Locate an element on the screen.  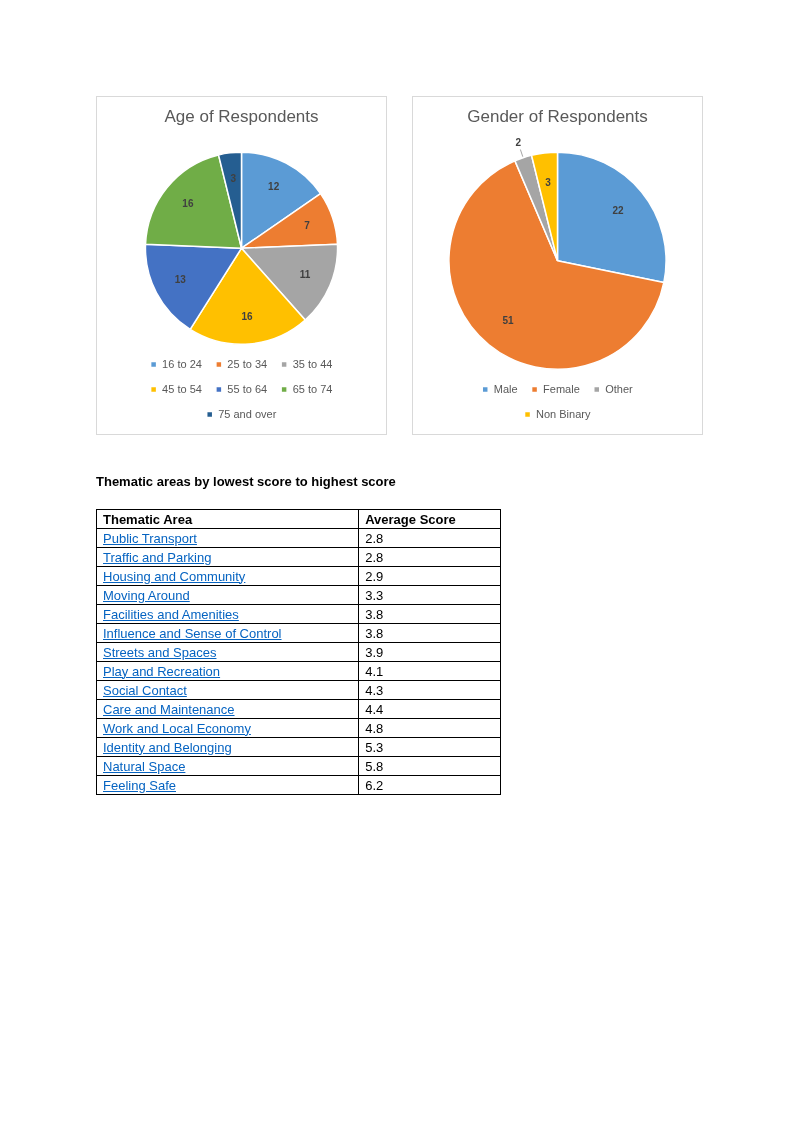
data-label: 51 is located at coordinates (508, 320).